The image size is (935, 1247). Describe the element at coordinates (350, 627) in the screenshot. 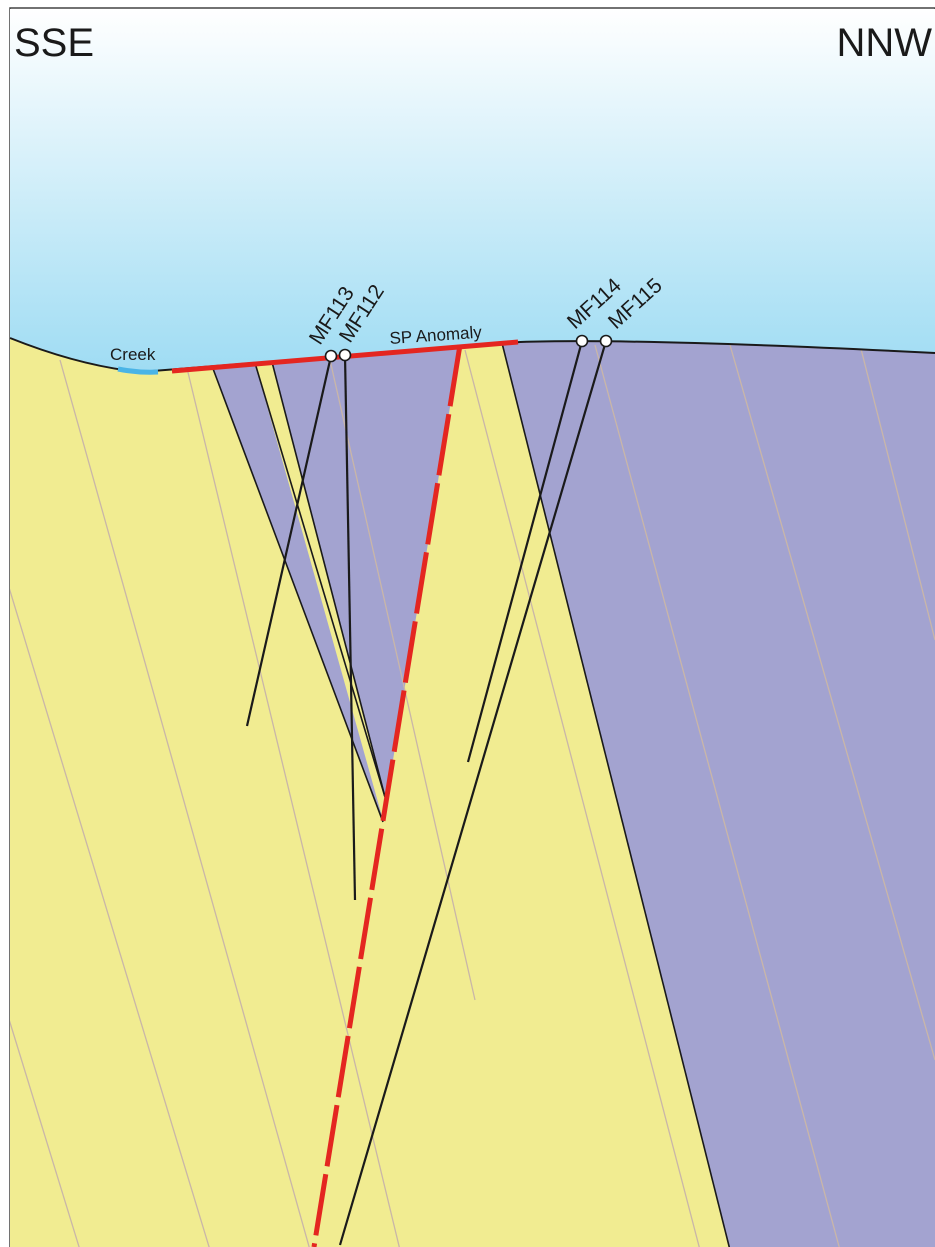

I see `drillhole-trace-mf112` at that location.